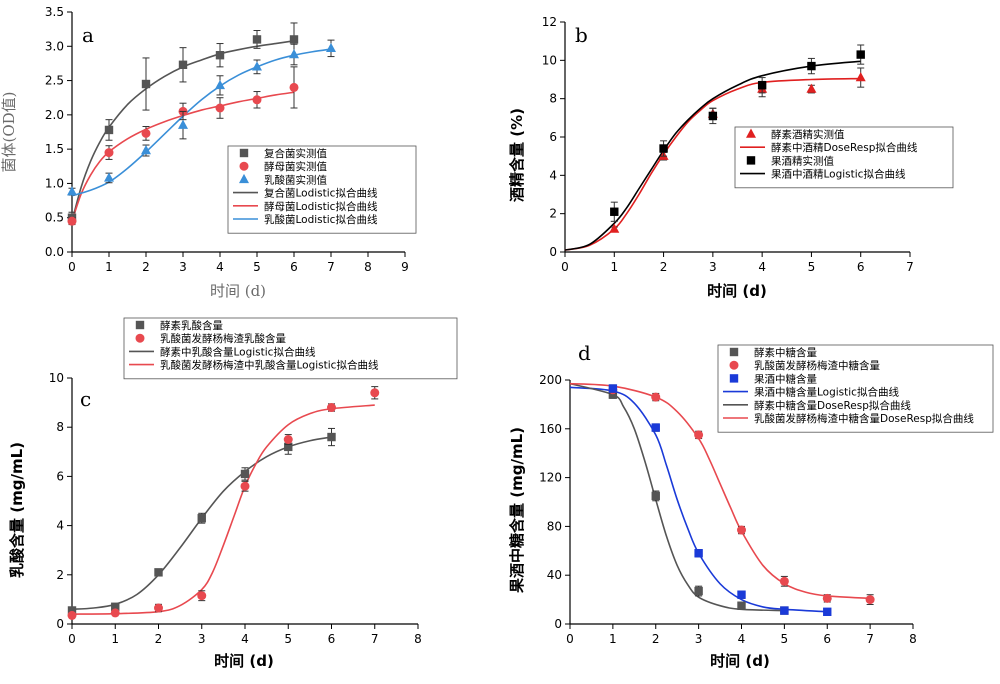  Describe the element at coordinates (554, 575) in the screenshot. I see `y-tick-label: 40` at that location.